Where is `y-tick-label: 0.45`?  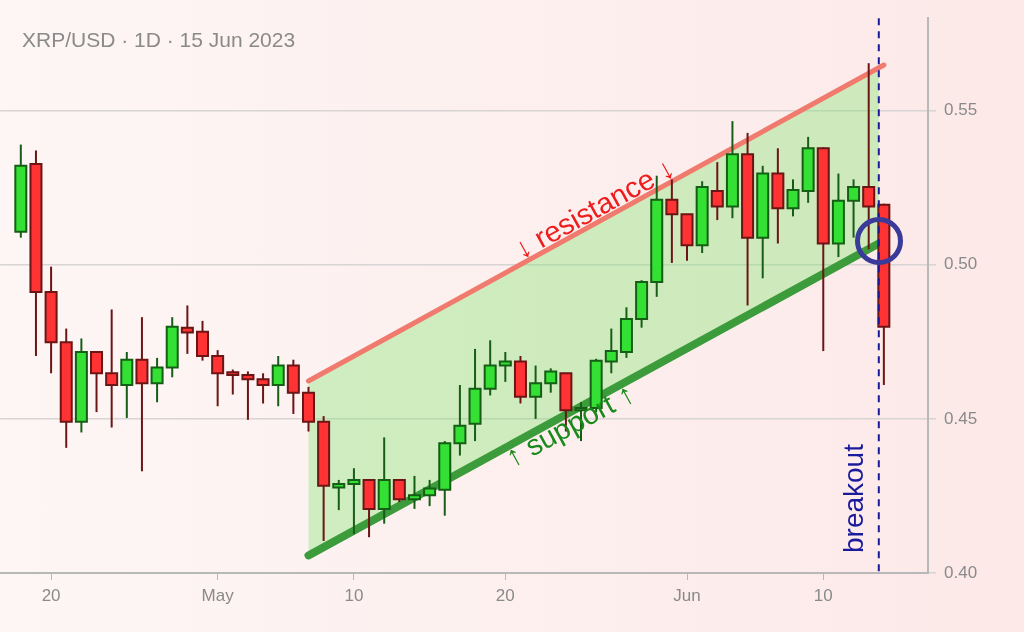
y-tick-label: 0.45 is located at coordinates (961, 418).